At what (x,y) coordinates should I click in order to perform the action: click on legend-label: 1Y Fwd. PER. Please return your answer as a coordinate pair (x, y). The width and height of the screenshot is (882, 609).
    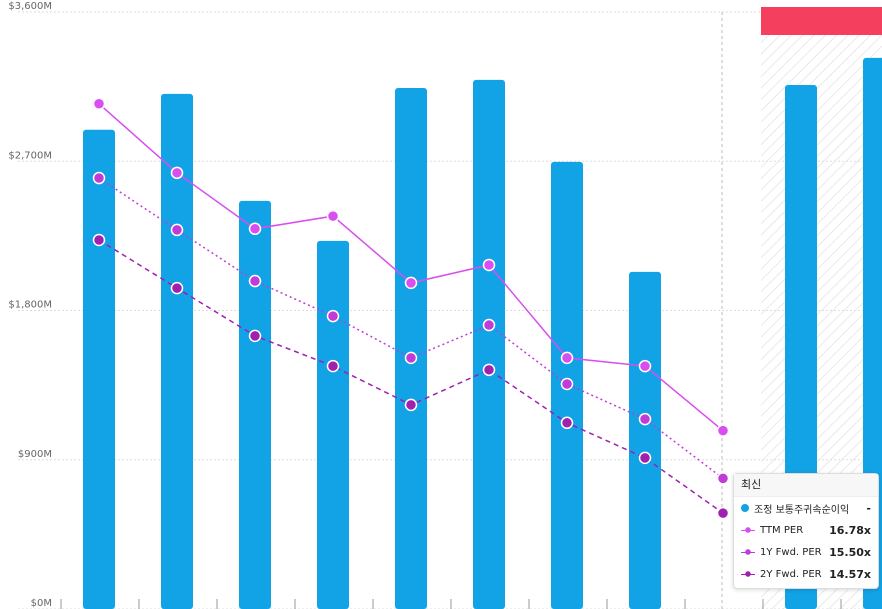
    Looking at the image, I should click on (791, 552).